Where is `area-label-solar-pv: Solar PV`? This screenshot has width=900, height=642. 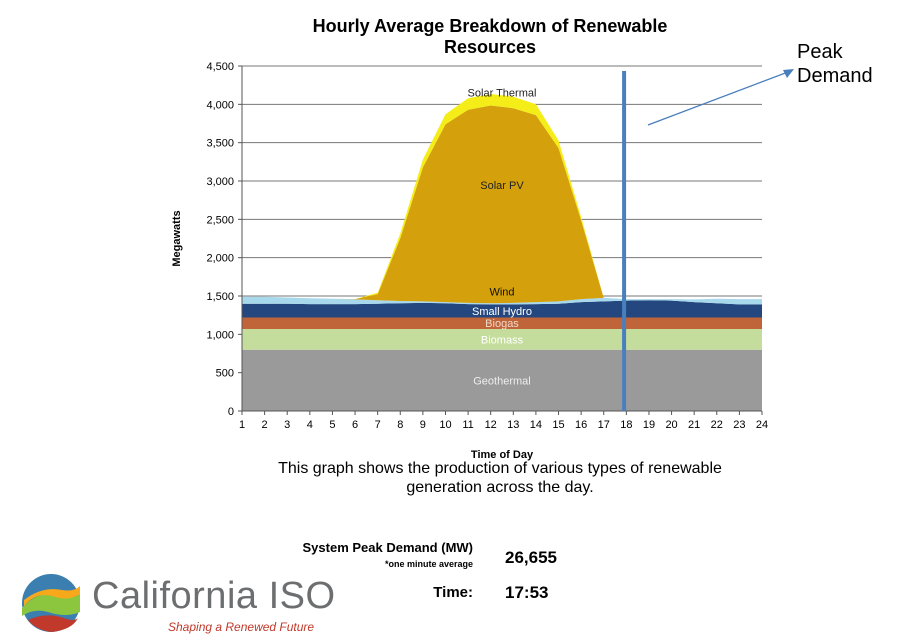 area-label-solar-pv: Solar PV is located at coordinates (502, 186).